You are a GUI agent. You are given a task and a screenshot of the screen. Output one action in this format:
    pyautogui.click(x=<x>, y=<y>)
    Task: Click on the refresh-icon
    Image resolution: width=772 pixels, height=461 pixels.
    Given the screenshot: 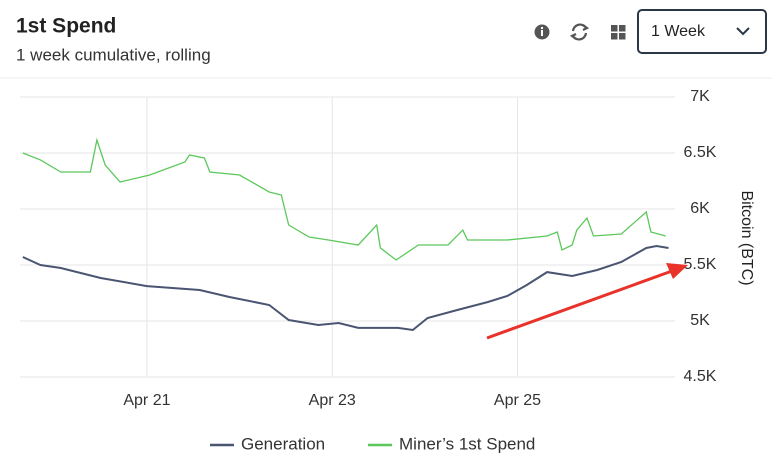 What is the action you would take?
    pyautogui.click(x=579, y=32)
    